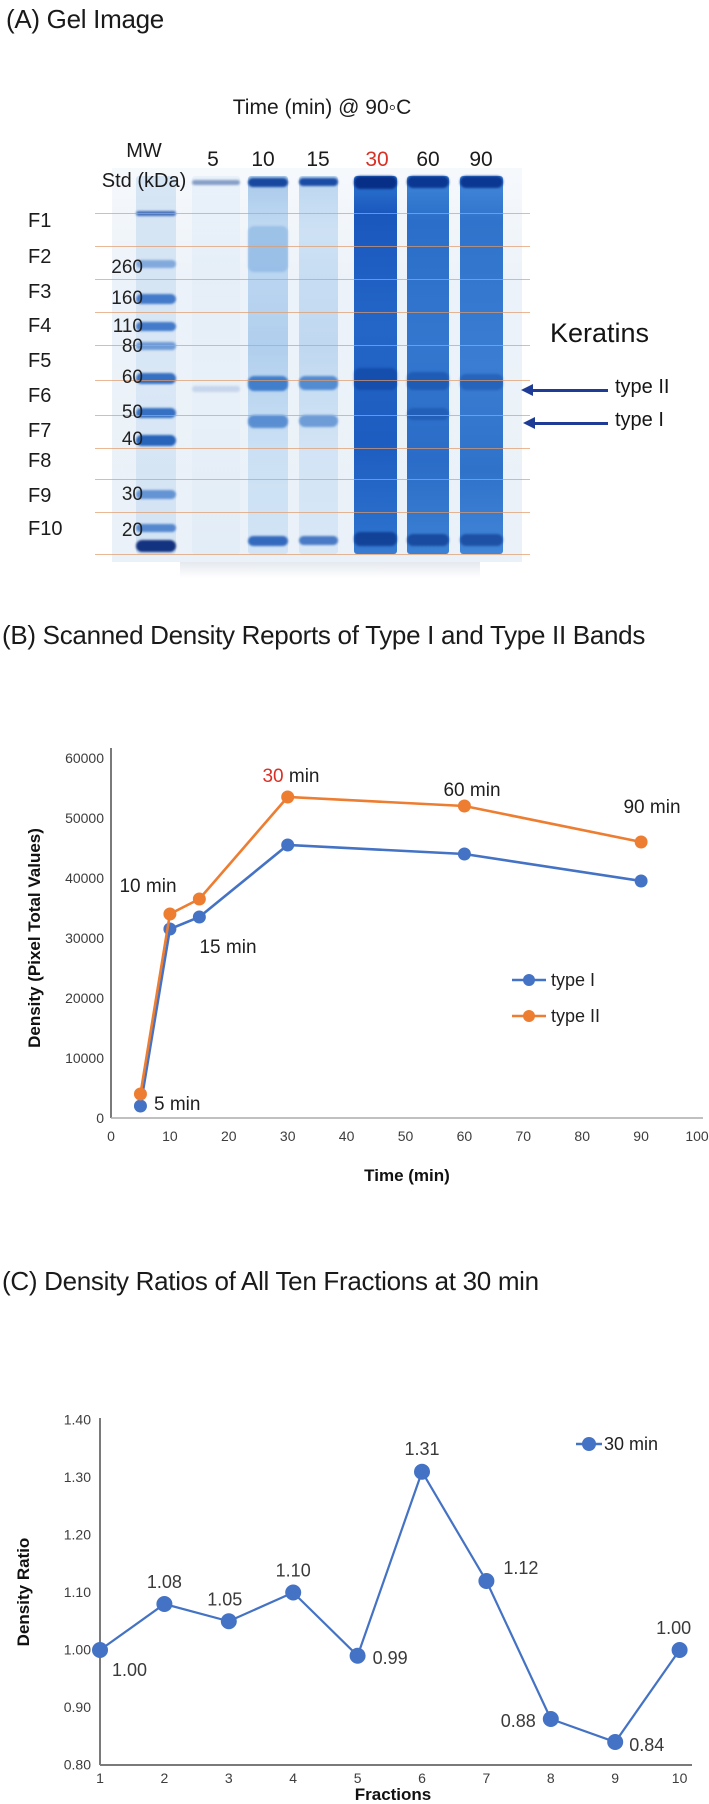 The image size is (709, 1804). What do you see at coordinates (77, 1765) in the screenshot?
I see `c-y-tick: 0.80` at bounding box center [77, 1765].